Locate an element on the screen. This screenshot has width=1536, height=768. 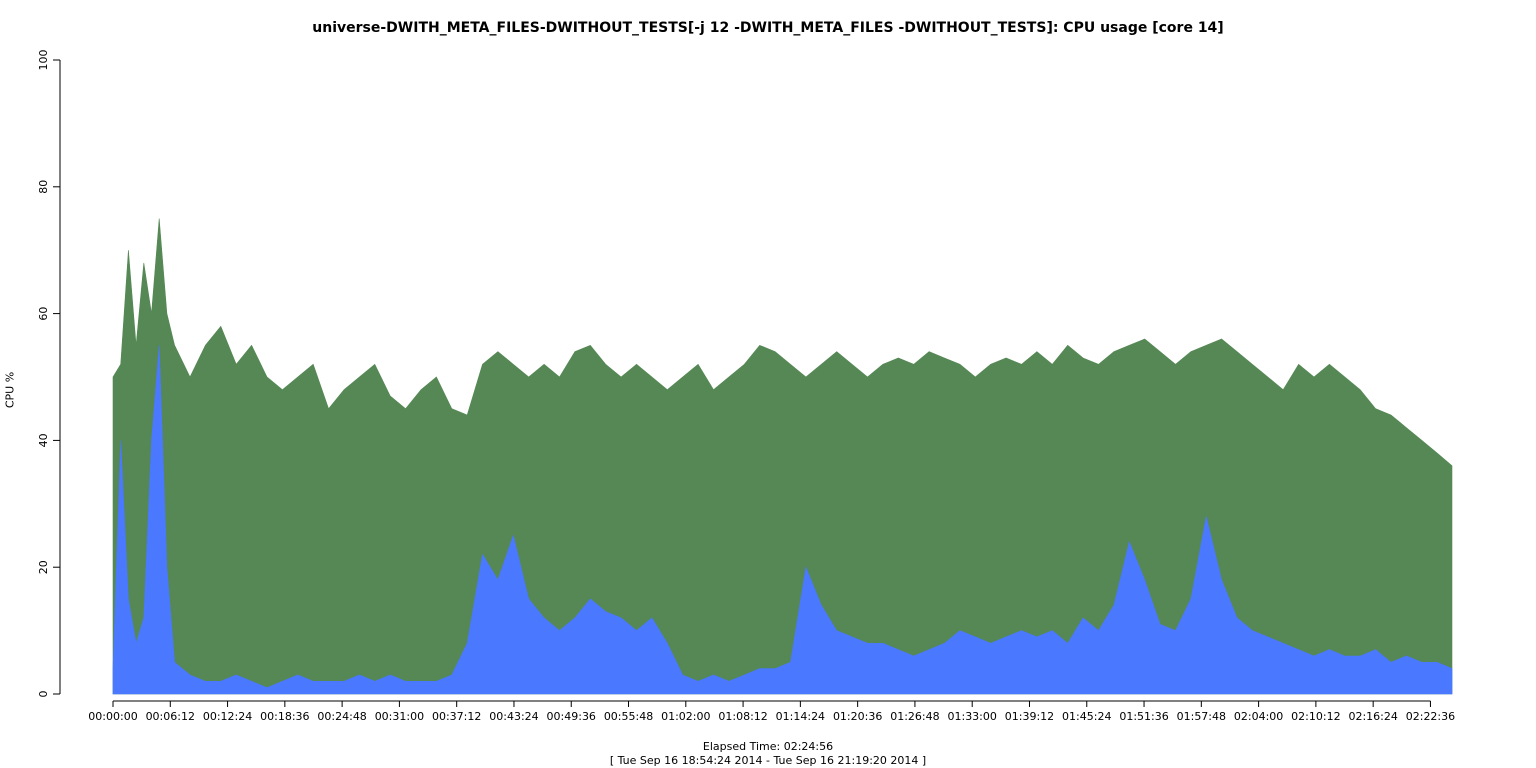
y-tick-label: 60 is located at coordinates (43, 314).